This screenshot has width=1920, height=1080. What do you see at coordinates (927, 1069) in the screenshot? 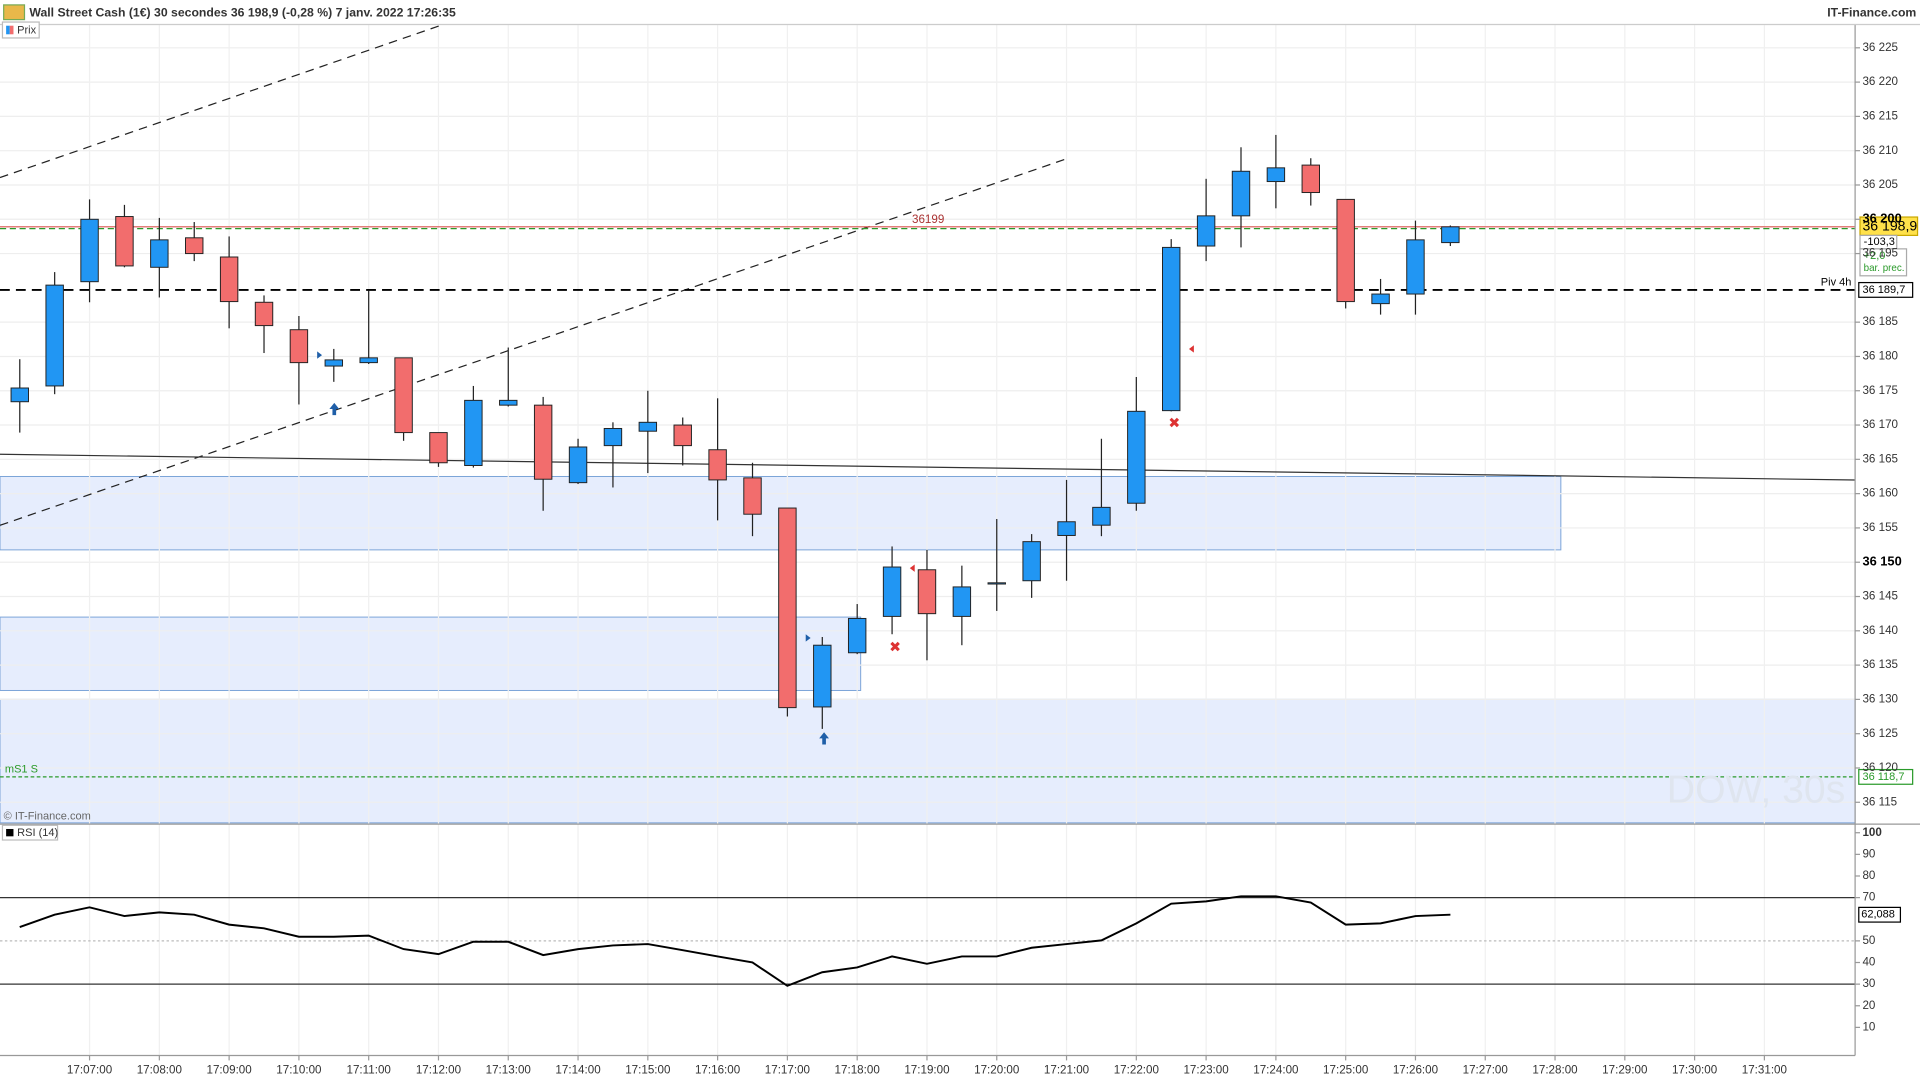
I see `x-tick-label: 17:19:00` at bounding box center [927, 1069].